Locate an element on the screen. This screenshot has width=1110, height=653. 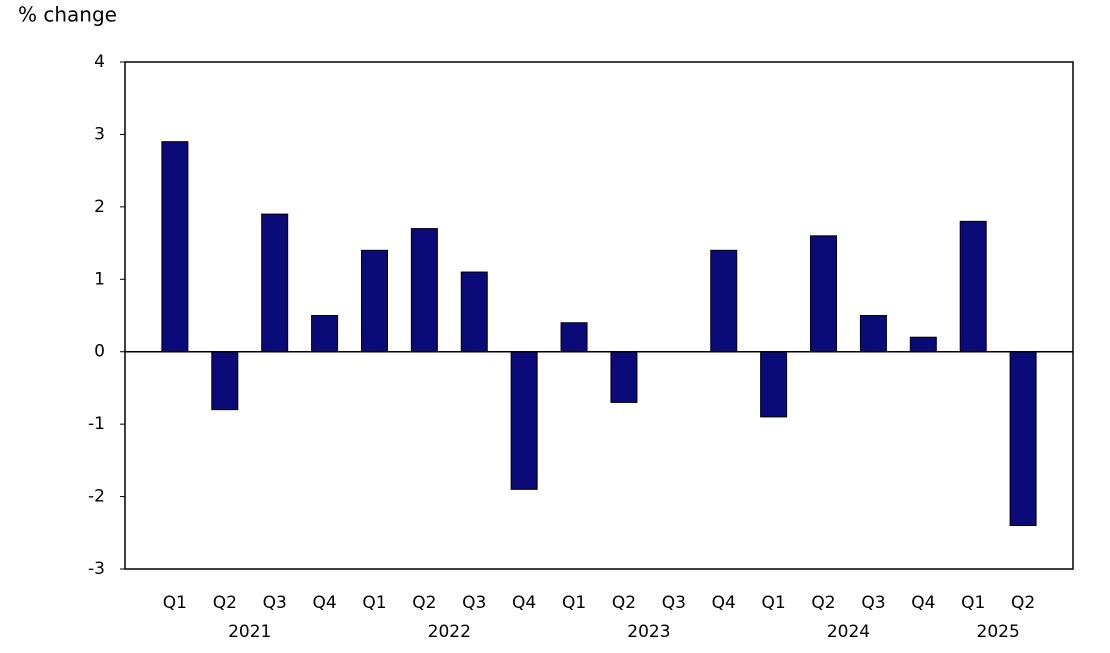
y-tick-label: 3 is located at coordinates (99, 134).